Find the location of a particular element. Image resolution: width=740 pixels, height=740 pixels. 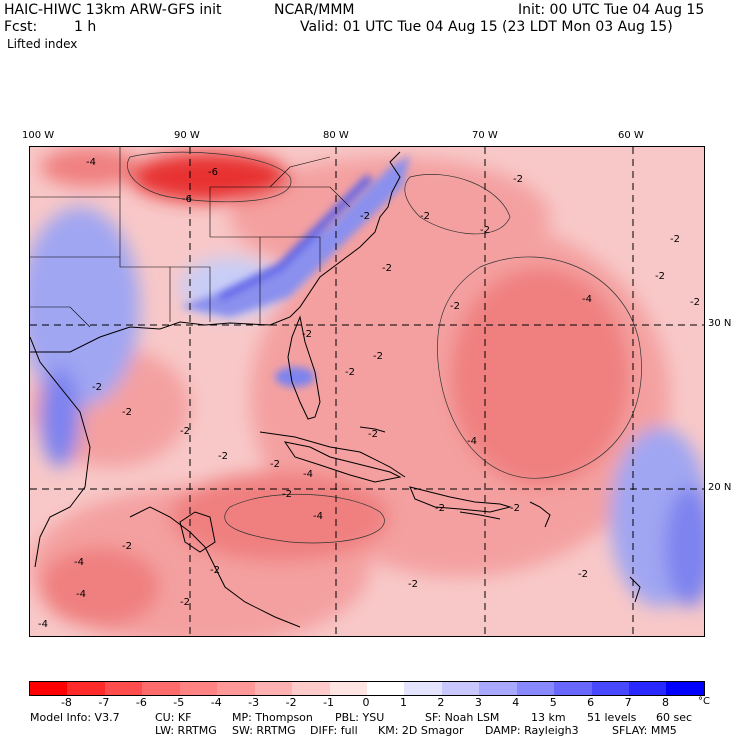

lon-label-60w: 60 W is located at coordinates (631, 135).